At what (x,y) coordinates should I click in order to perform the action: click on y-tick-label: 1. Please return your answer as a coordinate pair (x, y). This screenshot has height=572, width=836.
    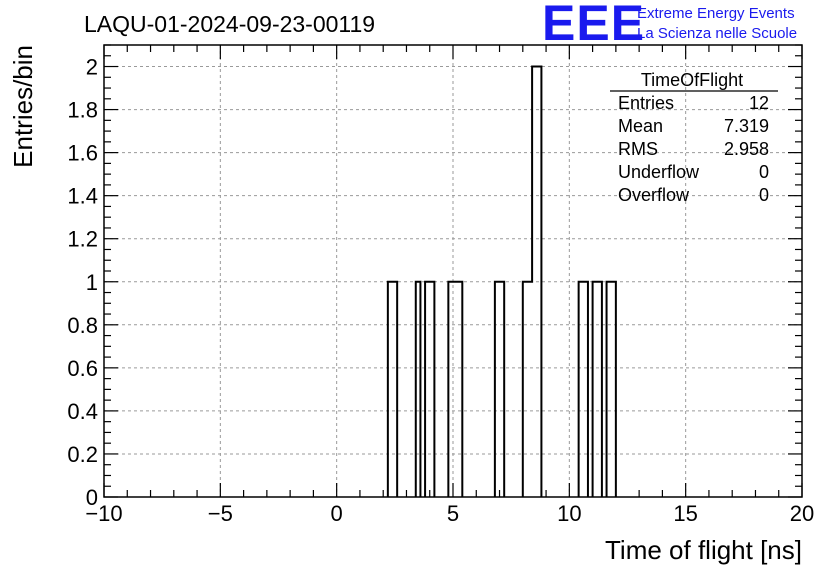
    Looking at the image, I should click on (92, 282).